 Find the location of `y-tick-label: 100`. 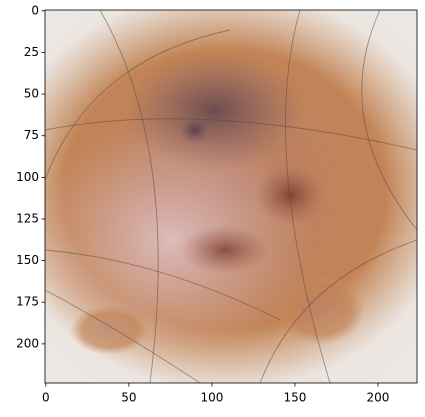

y-tick-label: 100 is located at coordinates (27, 177).